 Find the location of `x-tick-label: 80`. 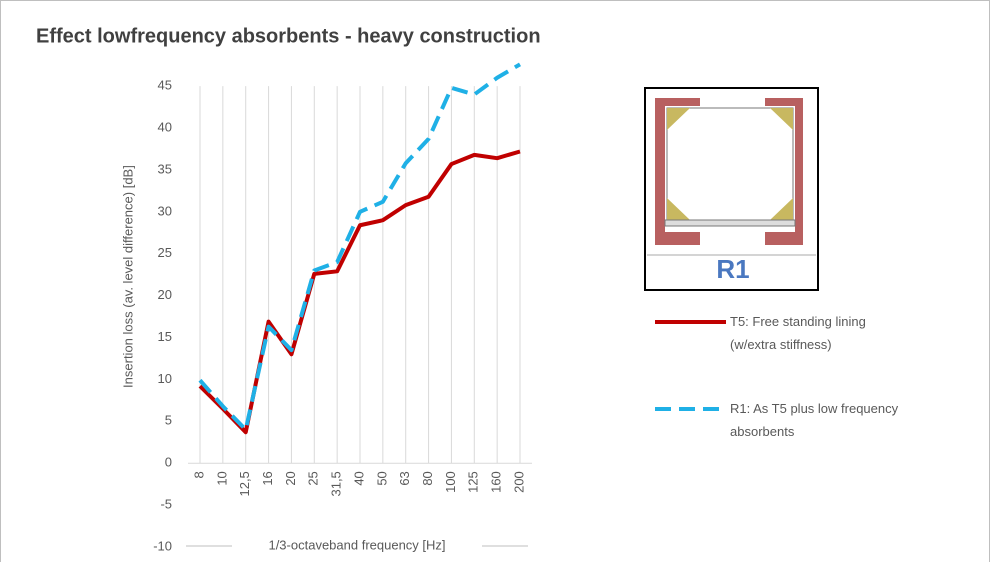

x-tick-label: 80 is located at coordinates (427, 478).